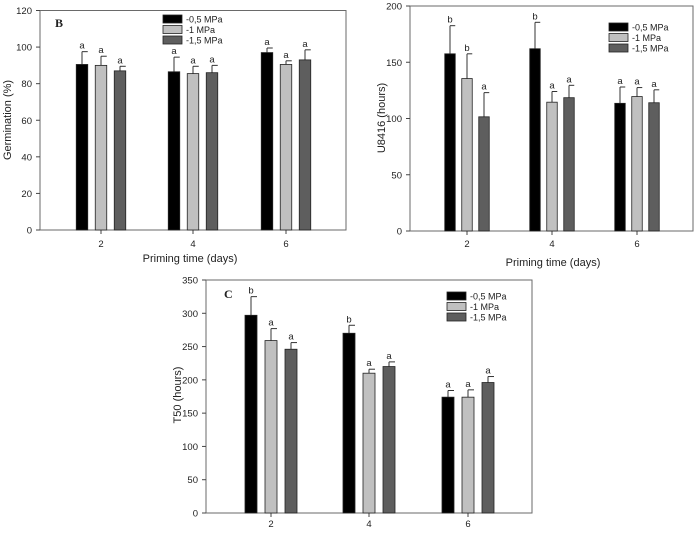  Describe the element at coordinates (190, 314) in the screenshot. I see `y-tick-label: 300` at that location.